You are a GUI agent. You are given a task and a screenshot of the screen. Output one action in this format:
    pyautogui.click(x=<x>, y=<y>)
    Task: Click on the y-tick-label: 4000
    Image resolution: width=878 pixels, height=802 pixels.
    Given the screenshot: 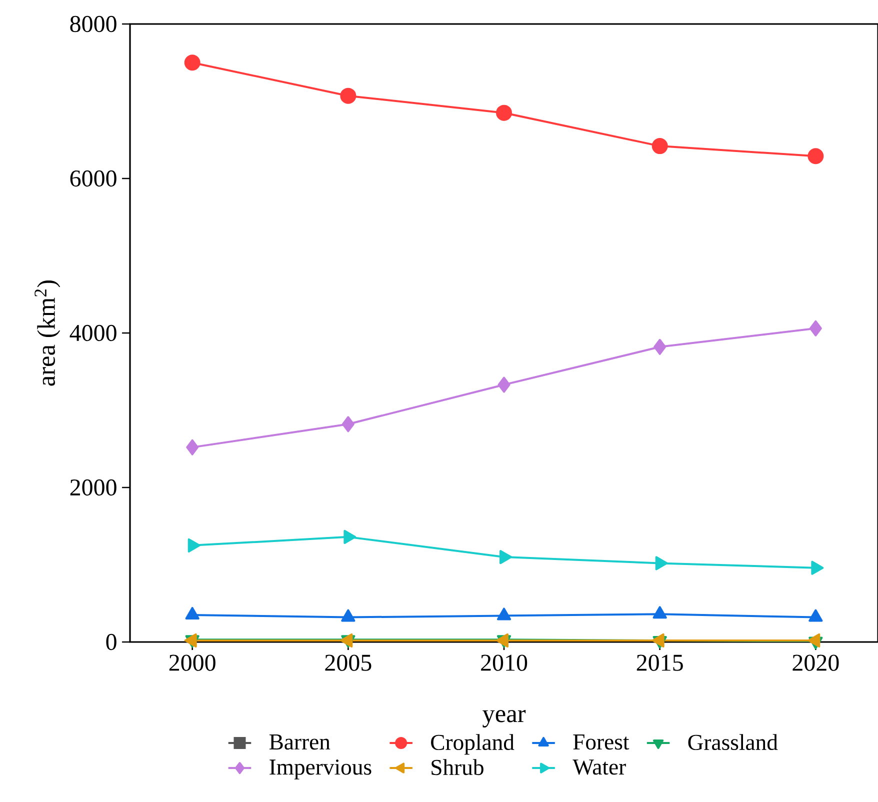 What is the action you would take?
    pyautogui.click(x=93, y=333)
    